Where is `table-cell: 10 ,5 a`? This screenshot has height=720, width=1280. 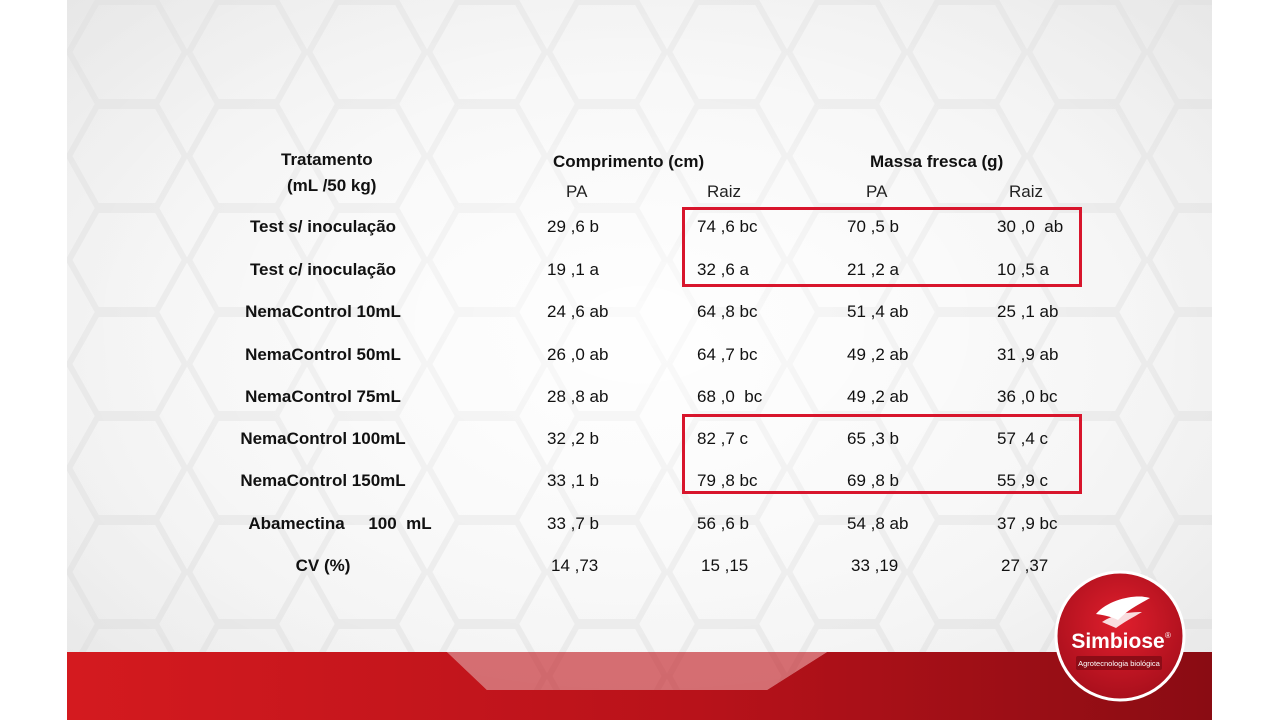
table-cell: 10 ,5 a is located at coordinates (1023, 269).